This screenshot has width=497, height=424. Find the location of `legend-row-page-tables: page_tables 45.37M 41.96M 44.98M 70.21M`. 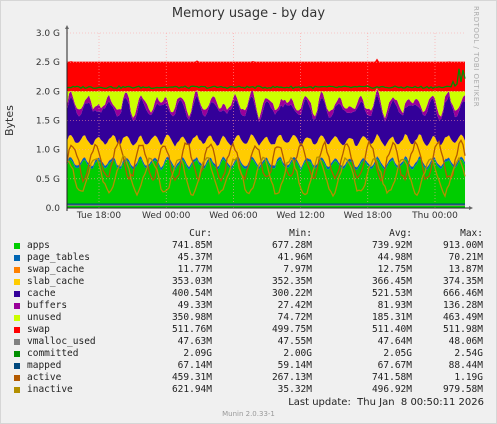

legend-row-page-tables: page_tables 45.37M 41.96M 44.98M 70.21M is located at coordinates (250, 258).